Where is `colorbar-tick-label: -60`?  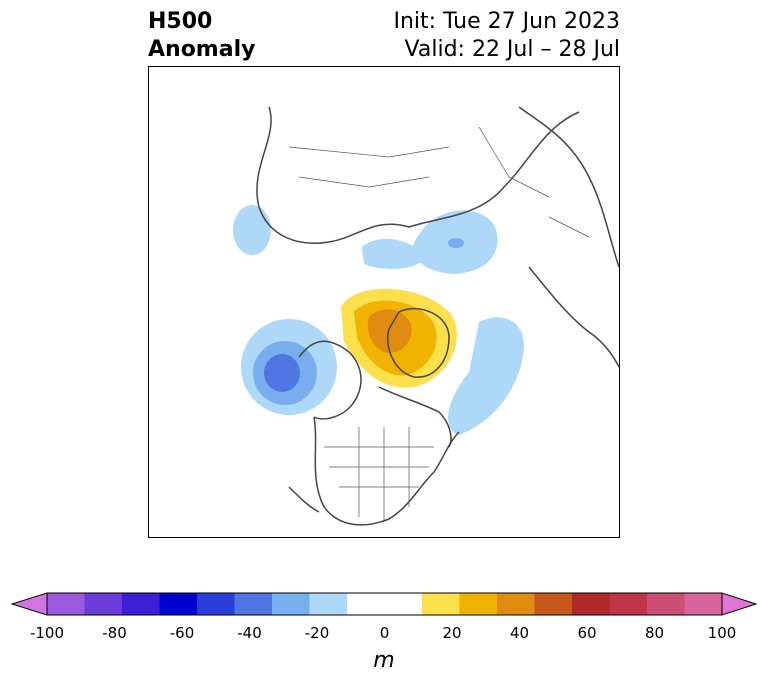
colorbar-tick-label: -60 is located at coordinates (182, 633).